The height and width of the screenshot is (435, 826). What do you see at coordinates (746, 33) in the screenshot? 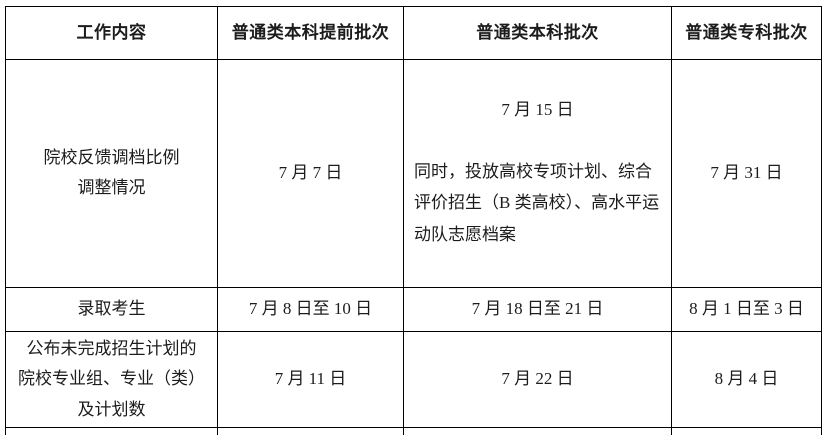
I see `column-header-vocational-batch: 普通类专科批次` at bounding box center [746, 33].